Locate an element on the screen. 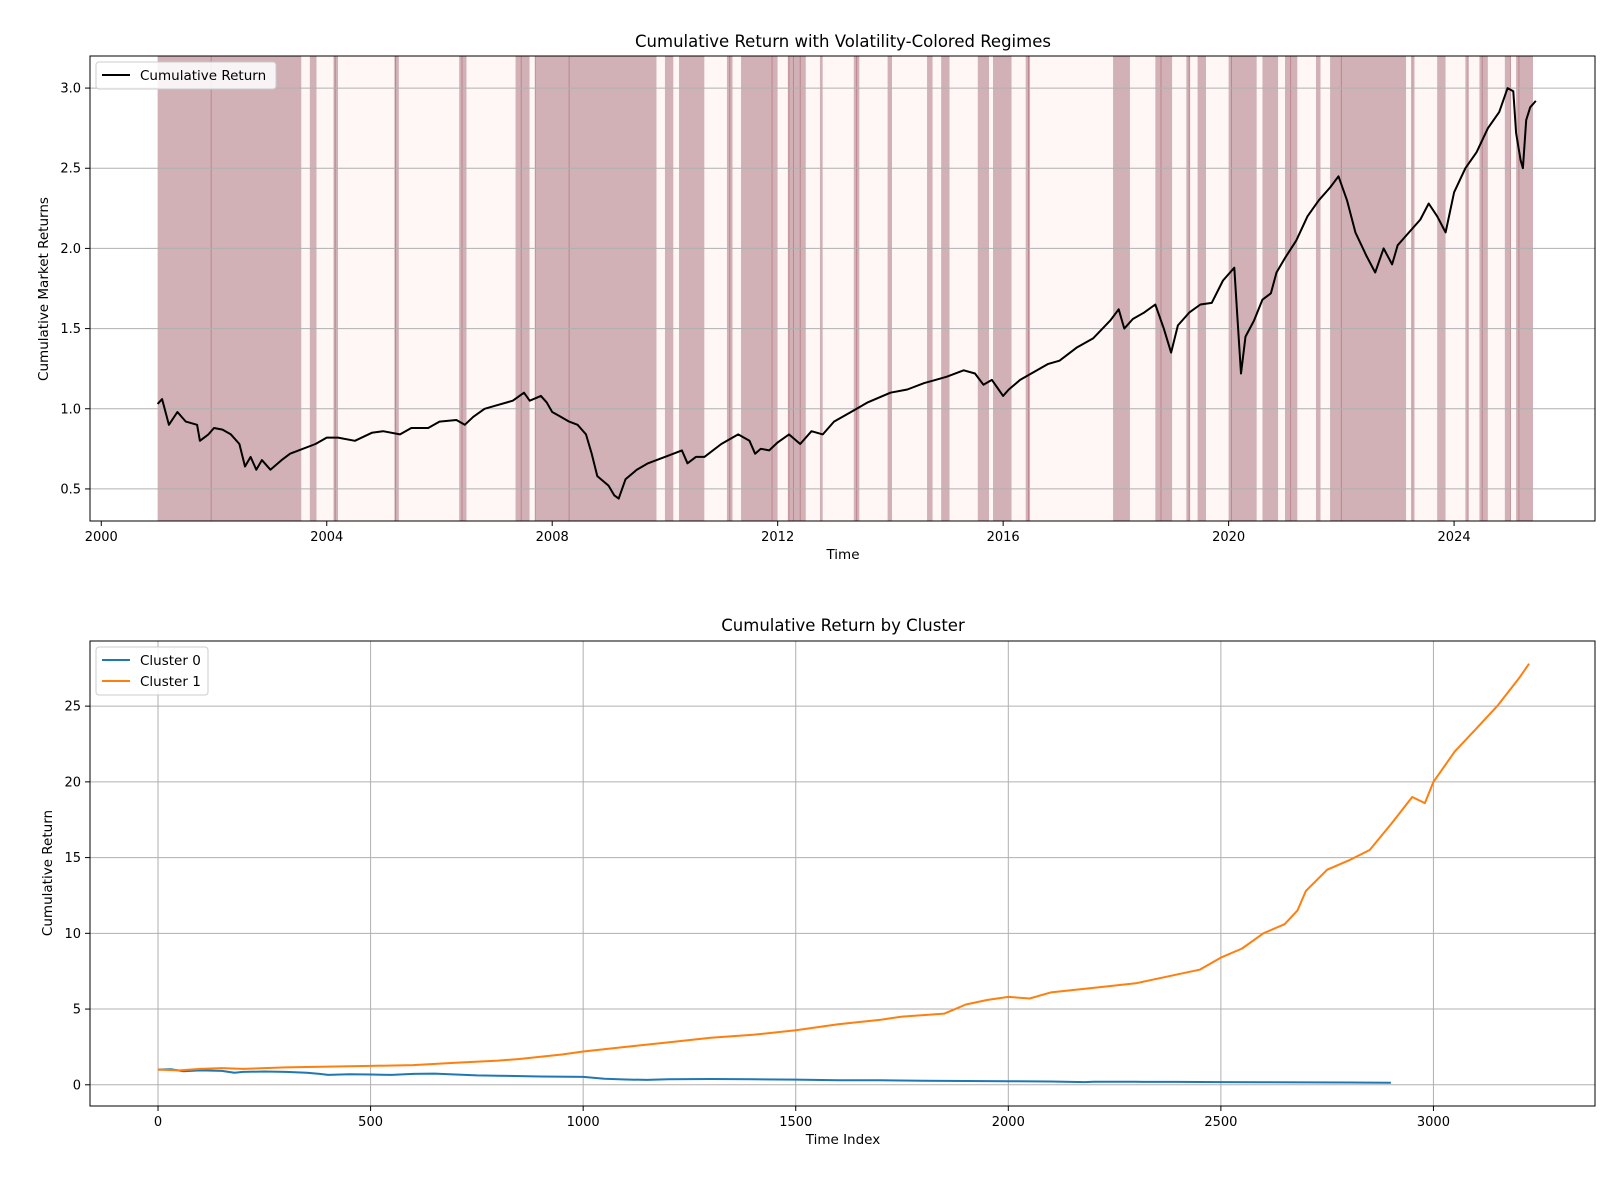 The image size is (1607, 1185). chart-1-legend-label: Cumulative Return is located at coordinates (203, 76).